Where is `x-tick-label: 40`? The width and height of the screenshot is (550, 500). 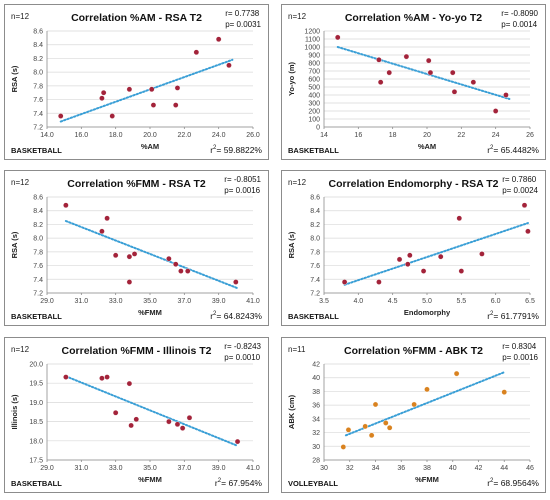
x-tick-label: 40 is located at coordinates (453, 468).